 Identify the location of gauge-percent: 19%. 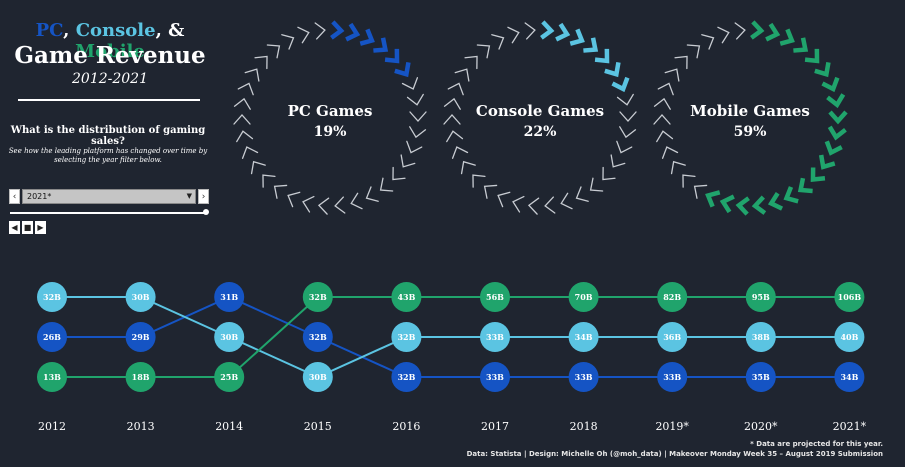
(330, 132).